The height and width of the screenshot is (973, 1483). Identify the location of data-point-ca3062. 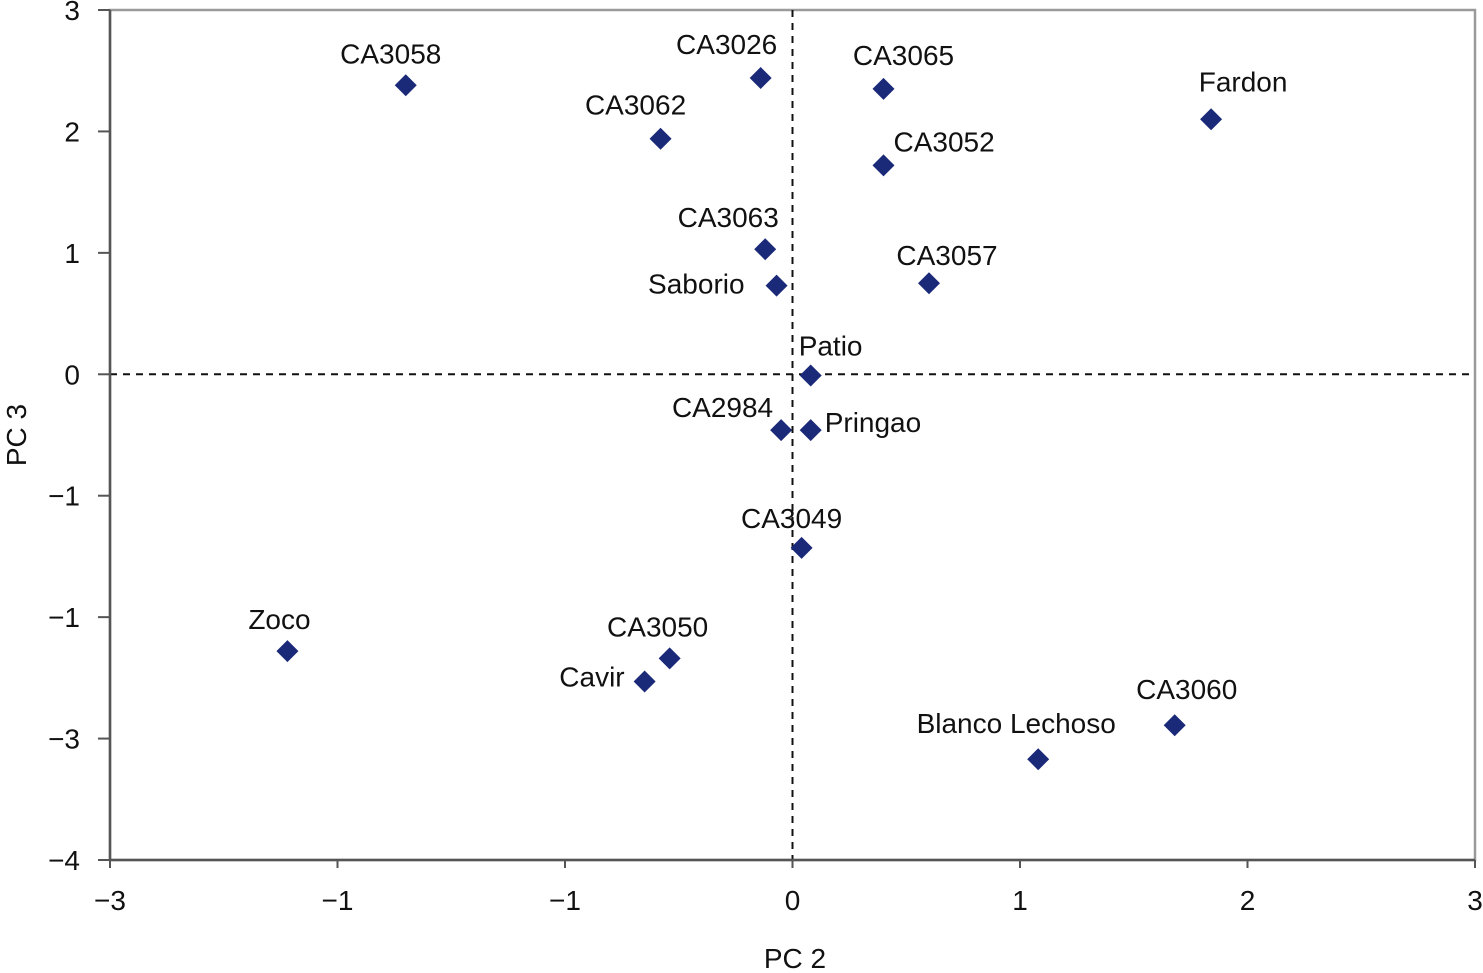
(660, 138).